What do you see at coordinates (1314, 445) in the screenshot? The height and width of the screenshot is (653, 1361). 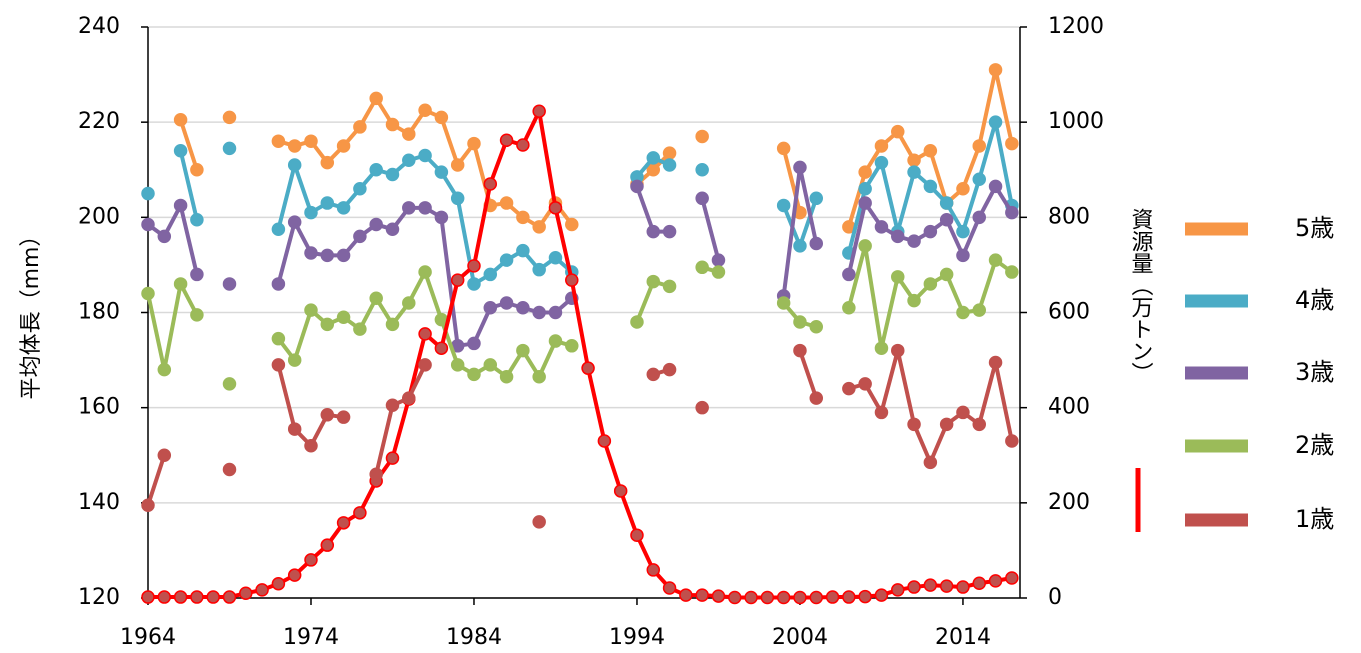 I see `legend-label: 2歳` at bounding box center [1314, 445].